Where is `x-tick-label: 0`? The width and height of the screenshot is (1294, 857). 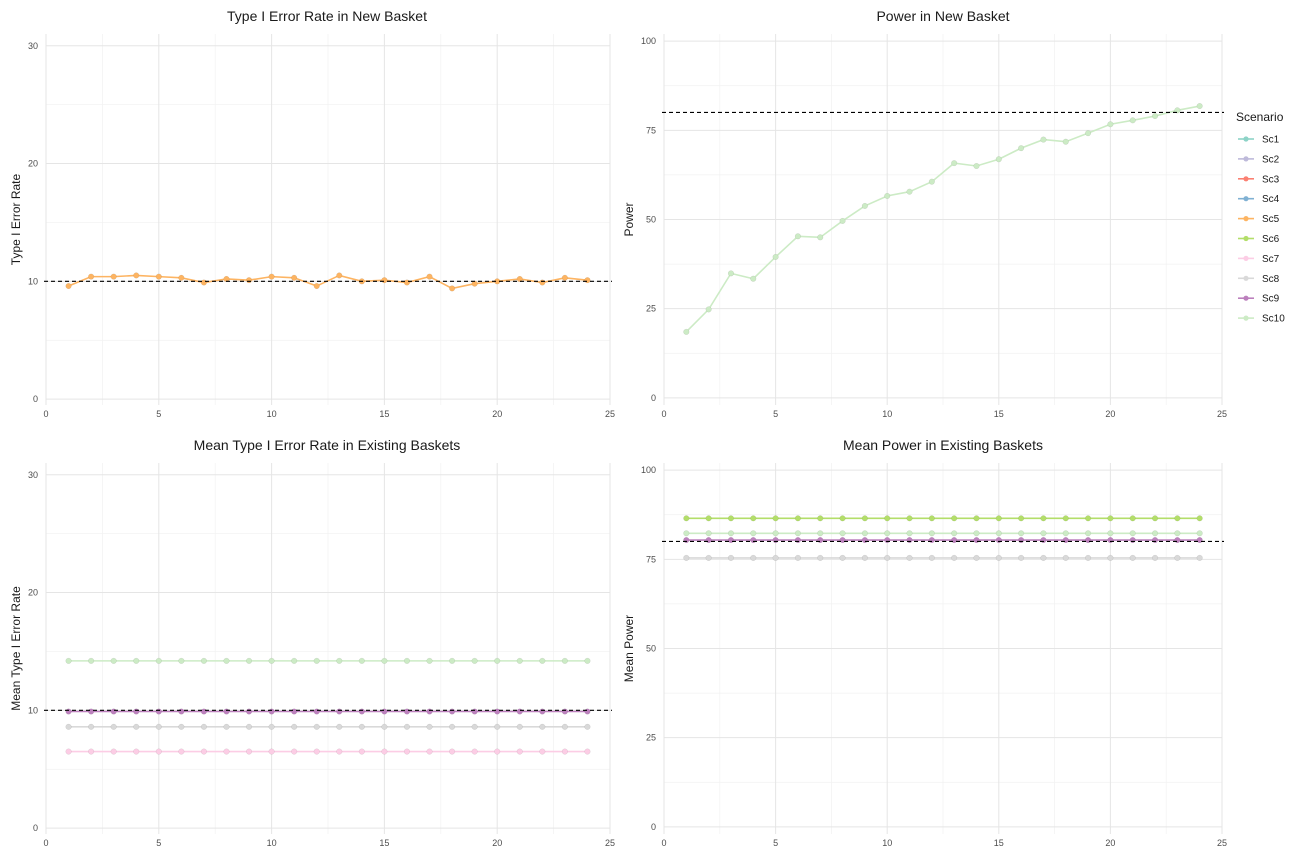 x-tick-label: 0 is located at coordinates (45, 843).